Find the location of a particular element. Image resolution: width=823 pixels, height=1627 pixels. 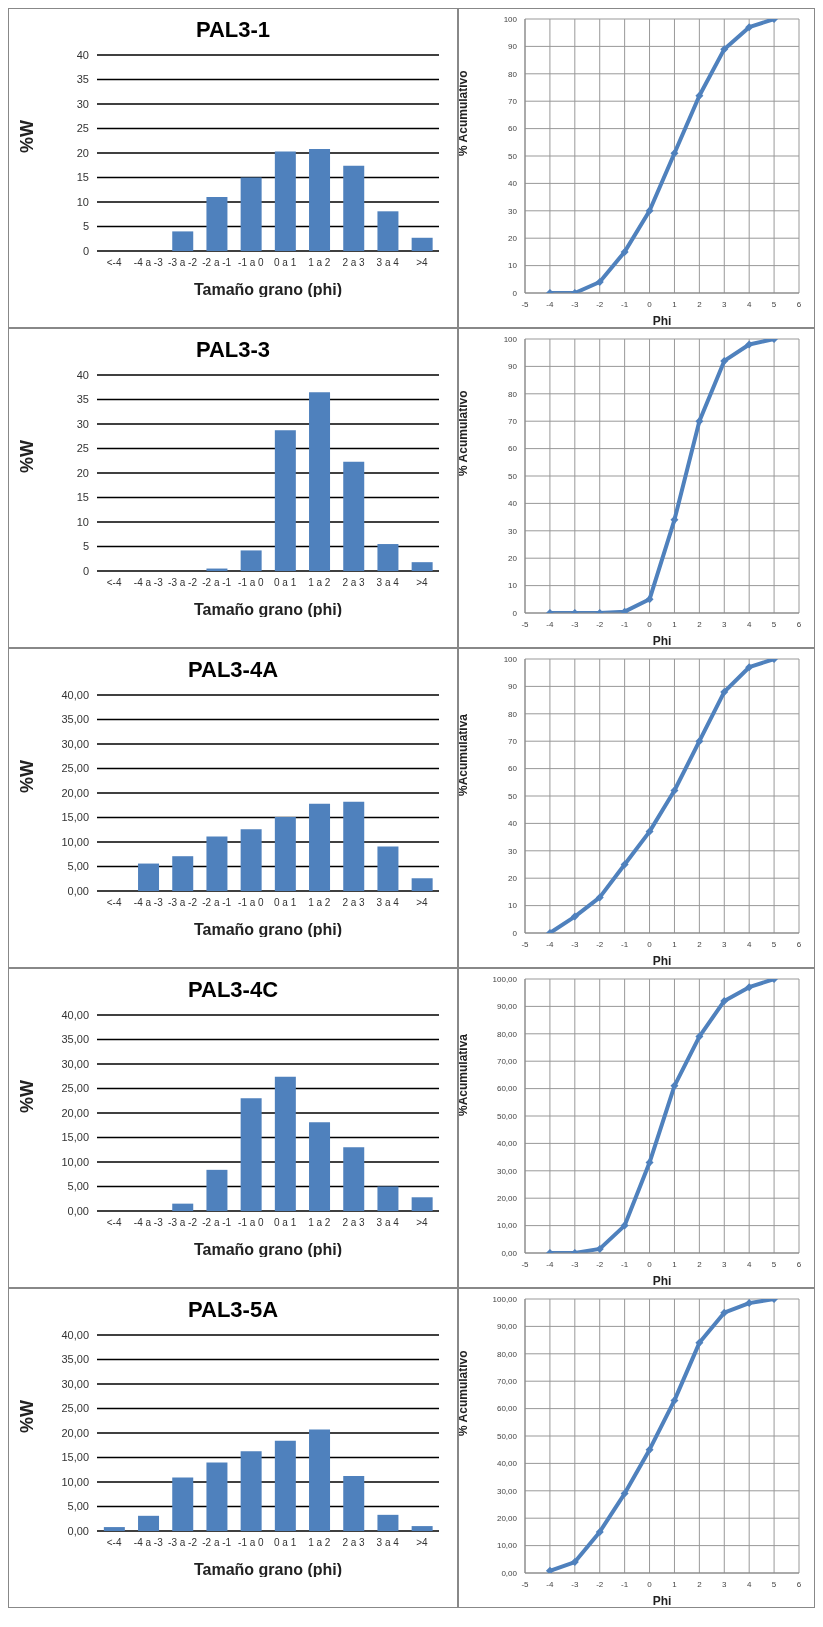

y-tick-label: 0,00 is located at coordinates (78, 1210).